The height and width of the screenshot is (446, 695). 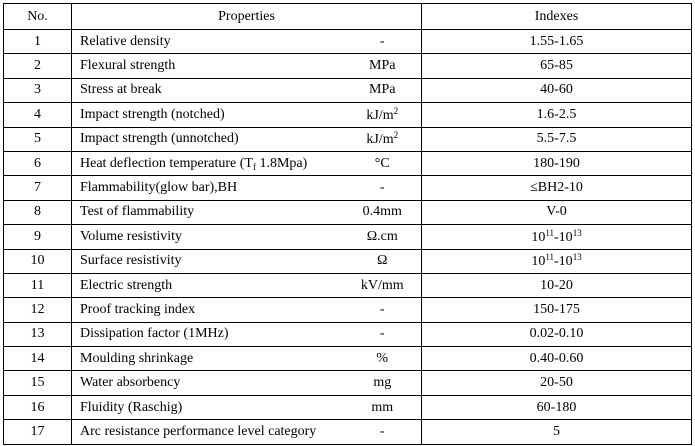 I want to click on property-name: Moulding shrinkage, so click(x=207, y=359).